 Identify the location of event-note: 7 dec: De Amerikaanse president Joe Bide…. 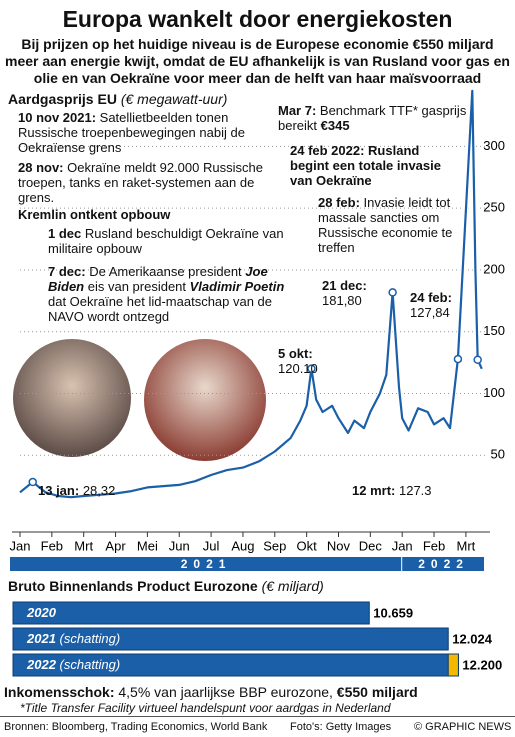
(170, 294).